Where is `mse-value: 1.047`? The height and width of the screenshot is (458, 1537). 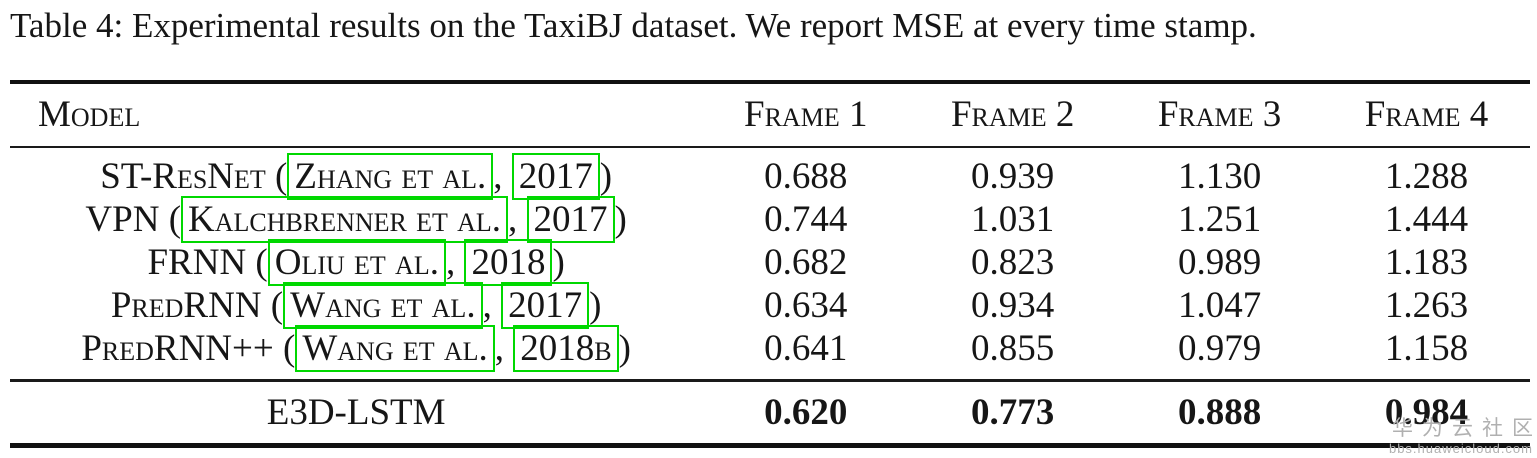
mse-value: 1.047 is located at coordinates (1219, 305).